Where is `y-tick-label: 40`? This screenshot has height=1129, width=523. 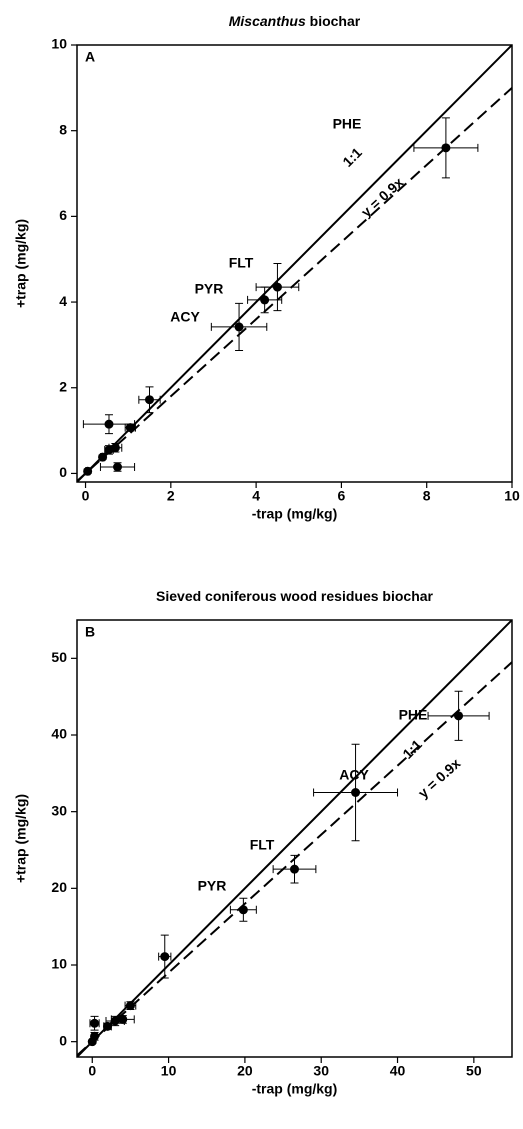 y-tick-label: 40 is located at coordinates (59, 734).